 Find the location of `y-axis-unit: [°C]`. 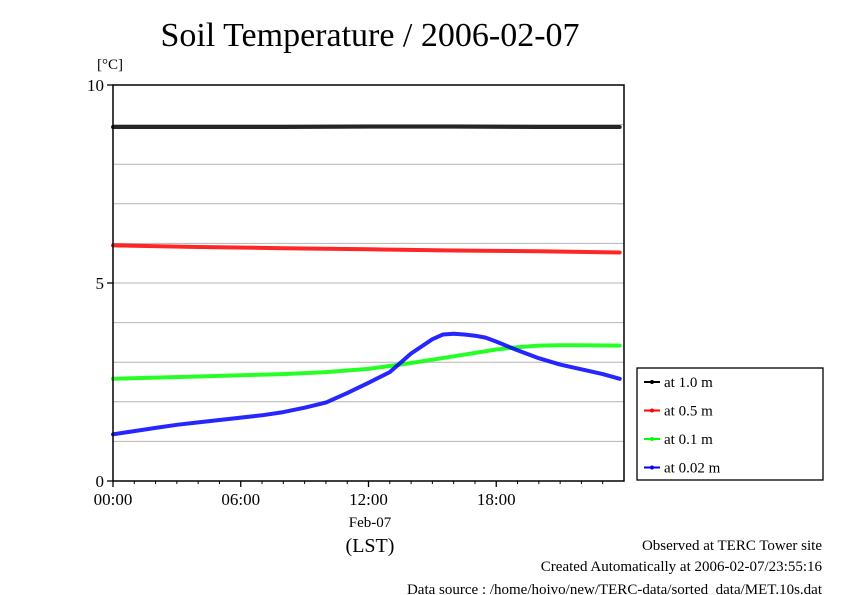

y-axis-unit: [°C] is located at coordinates (110, 65).